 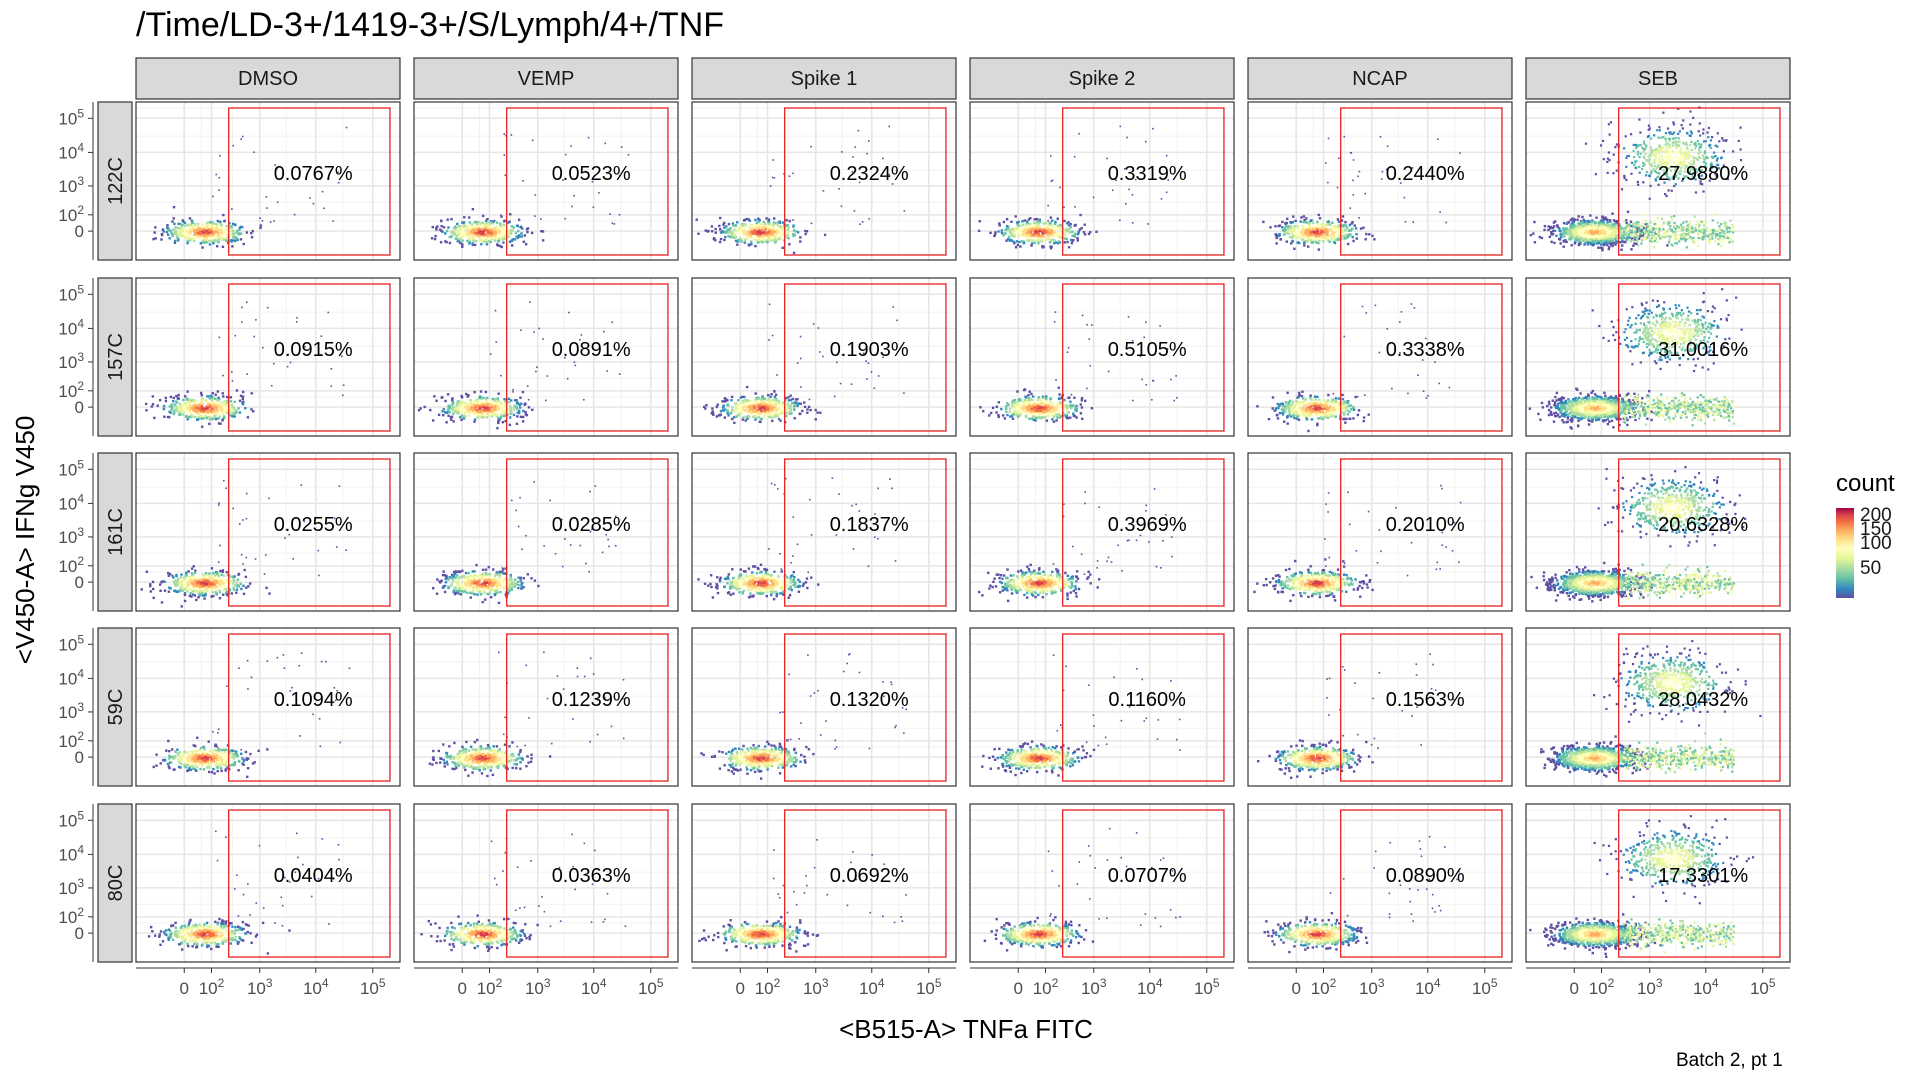 I want to click on gate-percentage: 0.0767%, so click(x=313, y=174).